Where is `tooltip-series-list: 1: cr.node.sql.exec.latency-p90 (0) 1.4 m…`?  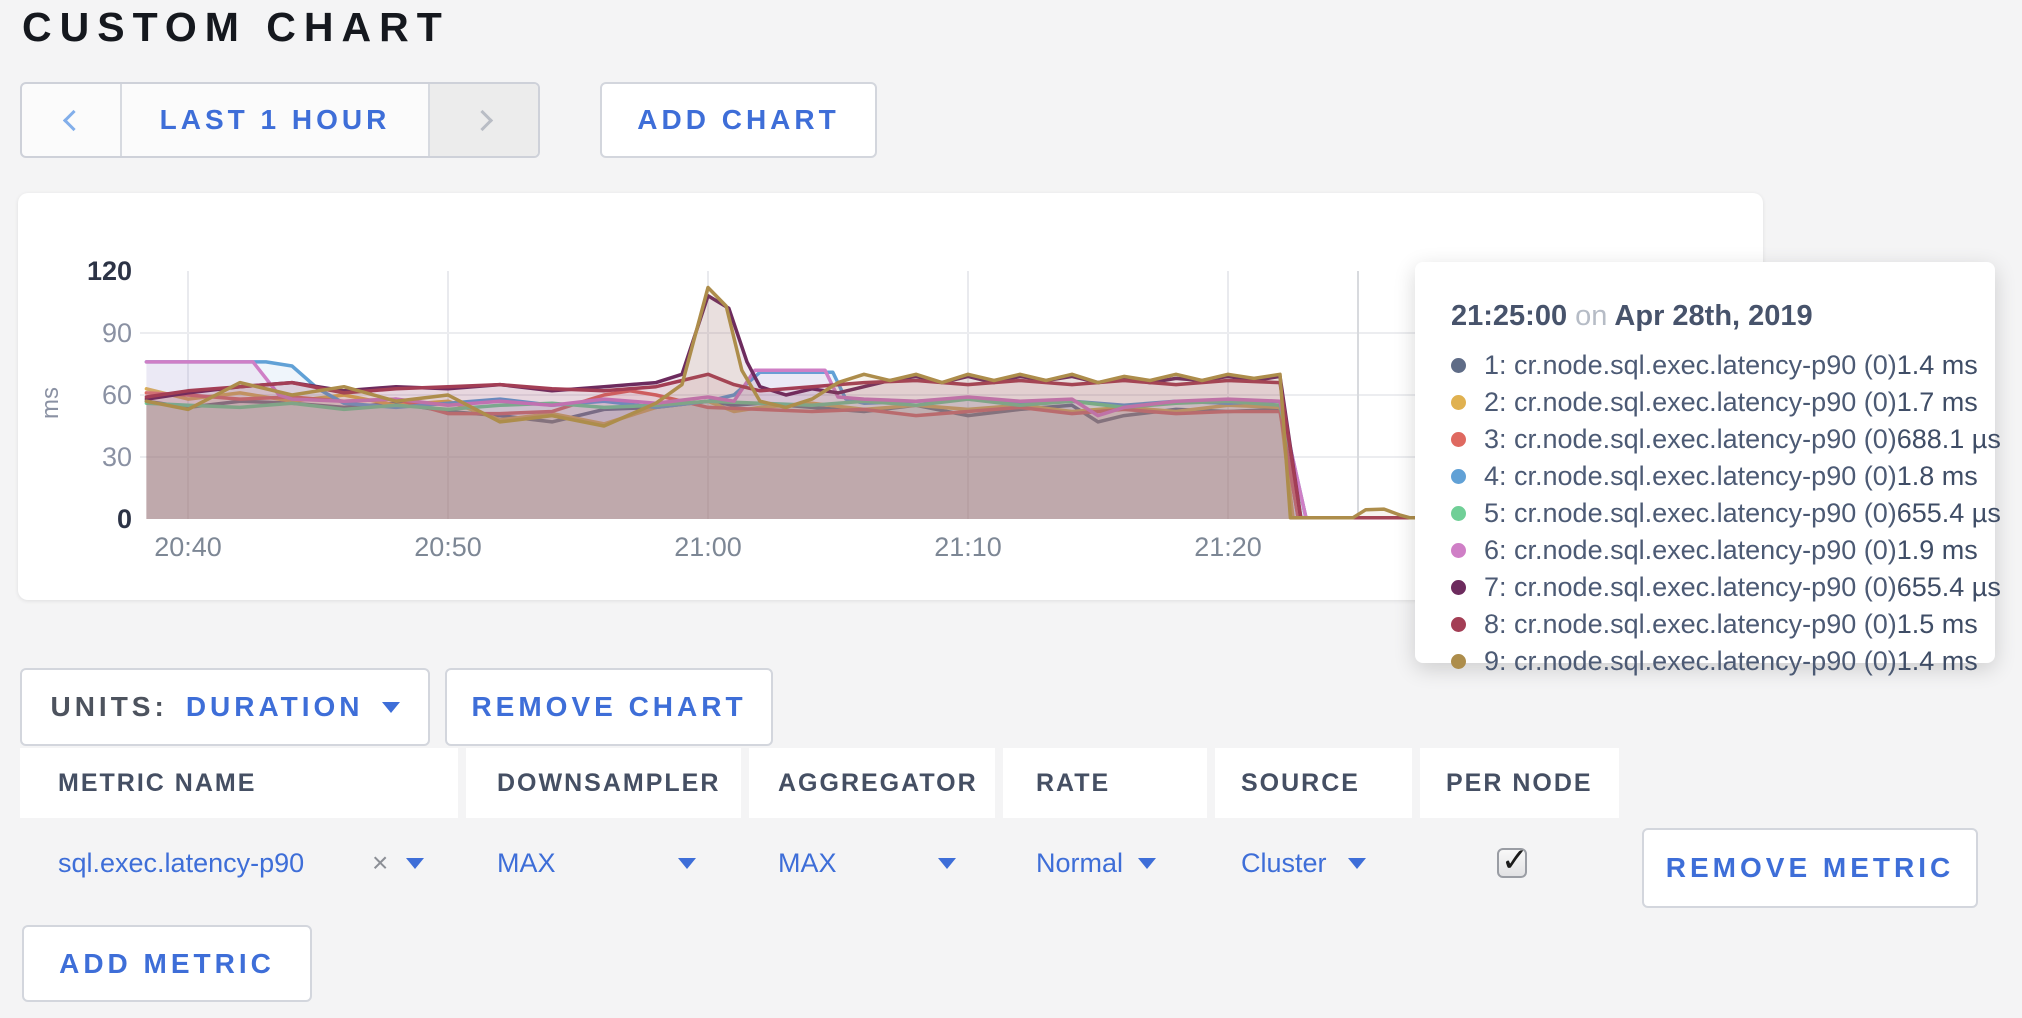 tooltip-series-list: 1: cr.node.sql.exec.latency-p90 (0) 1.4 m… is located at coordinates (1725, 513).